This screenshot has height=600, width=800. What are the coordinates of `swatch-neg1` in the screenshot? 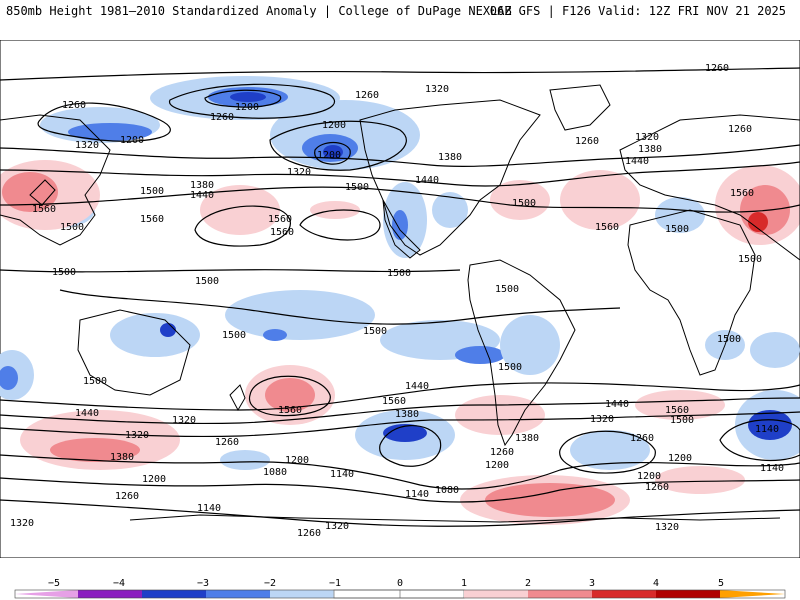 It's located at (302, 594).